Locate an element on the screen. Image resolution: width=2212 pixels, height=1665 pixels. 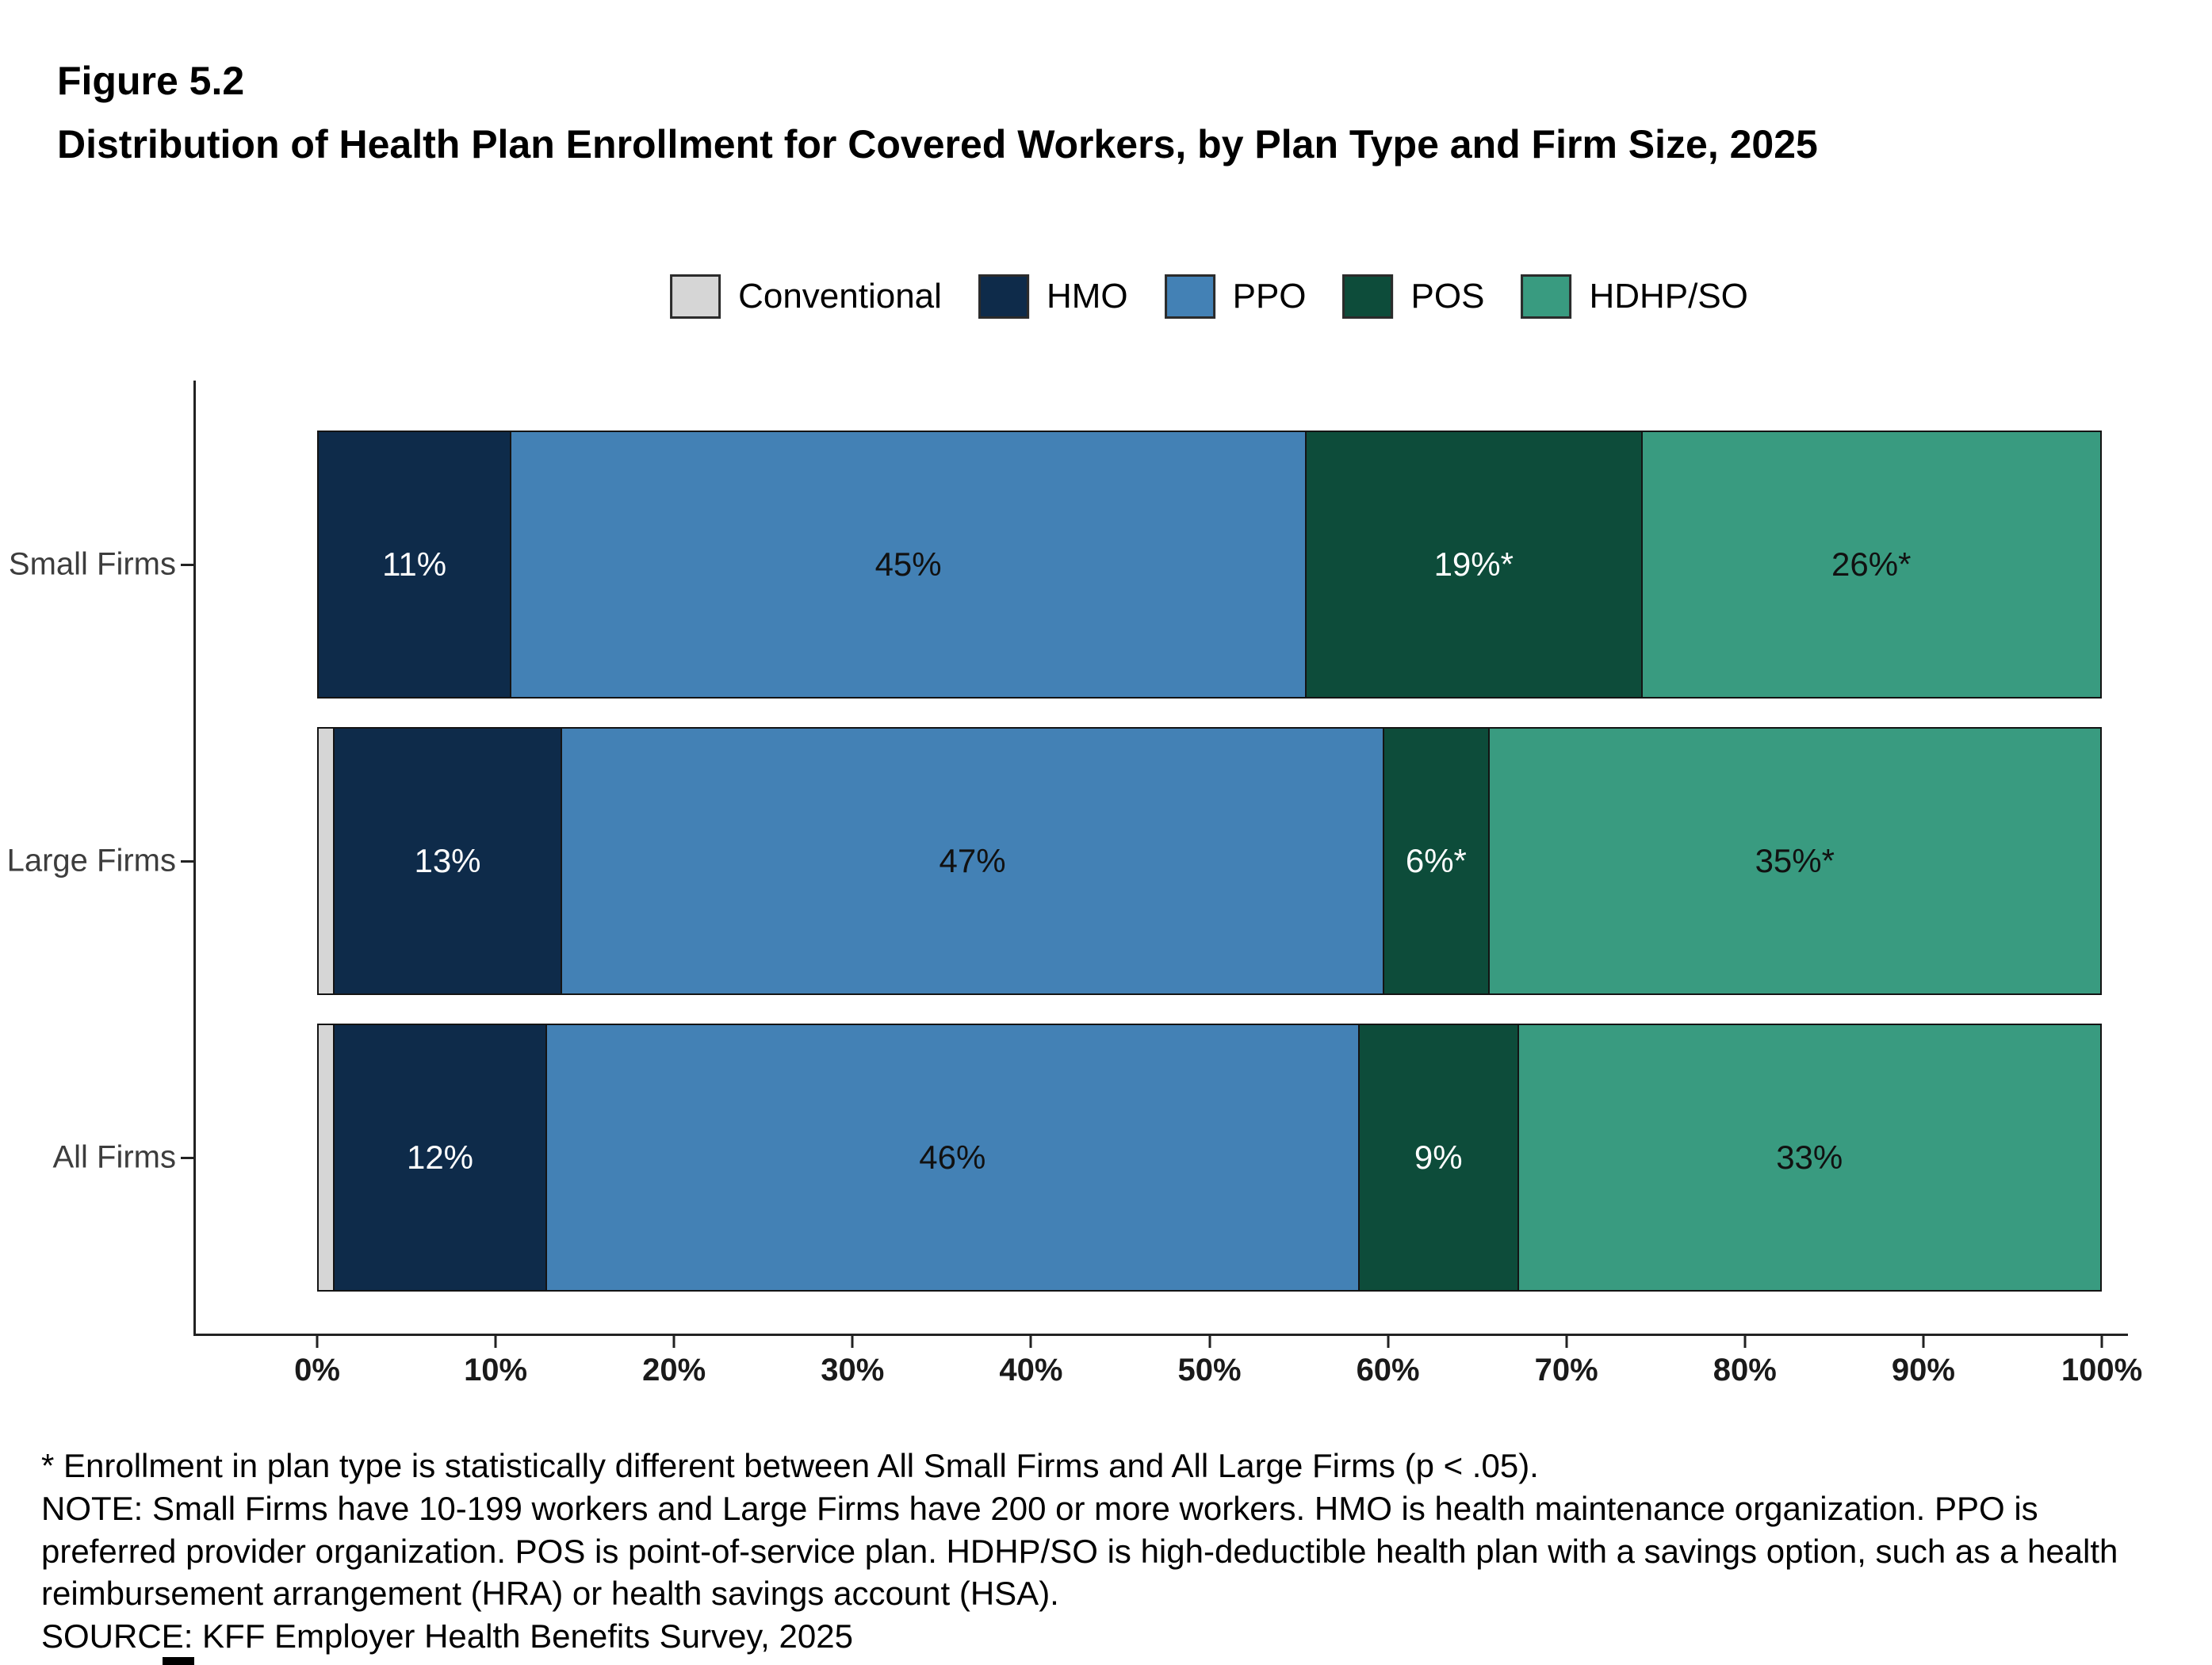
segment-value-label: 47% is located at coordinates (972, 860).